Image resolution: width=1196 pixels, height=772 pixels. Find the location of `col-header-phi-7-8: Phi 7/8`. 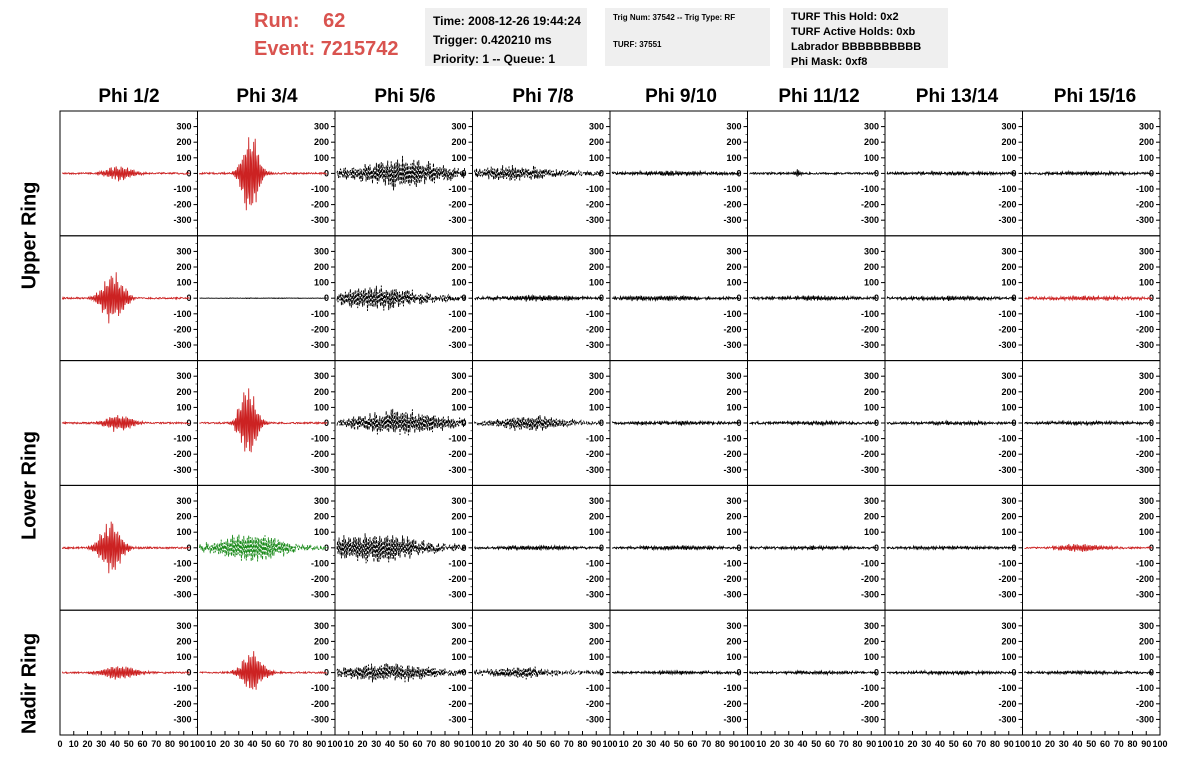

col-header-phi-7-8: Phi 7/8 is located at coordinates (543, 96).